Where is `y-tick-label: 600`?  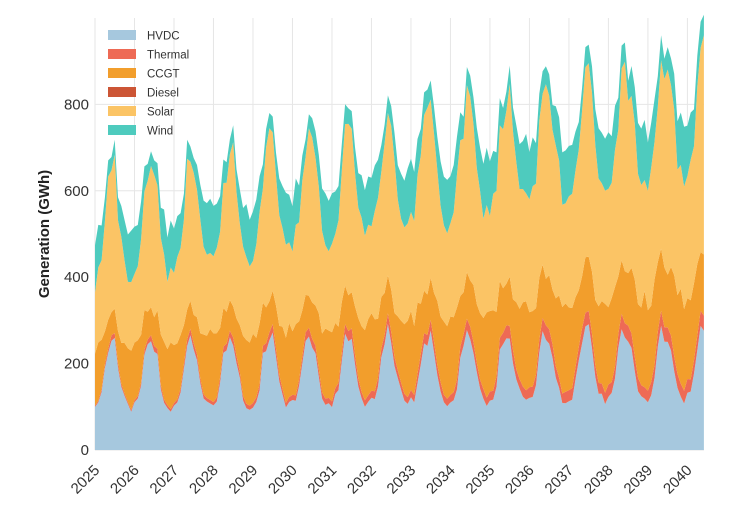
y-tick-label: 600 is located at coordinates (76, 191).